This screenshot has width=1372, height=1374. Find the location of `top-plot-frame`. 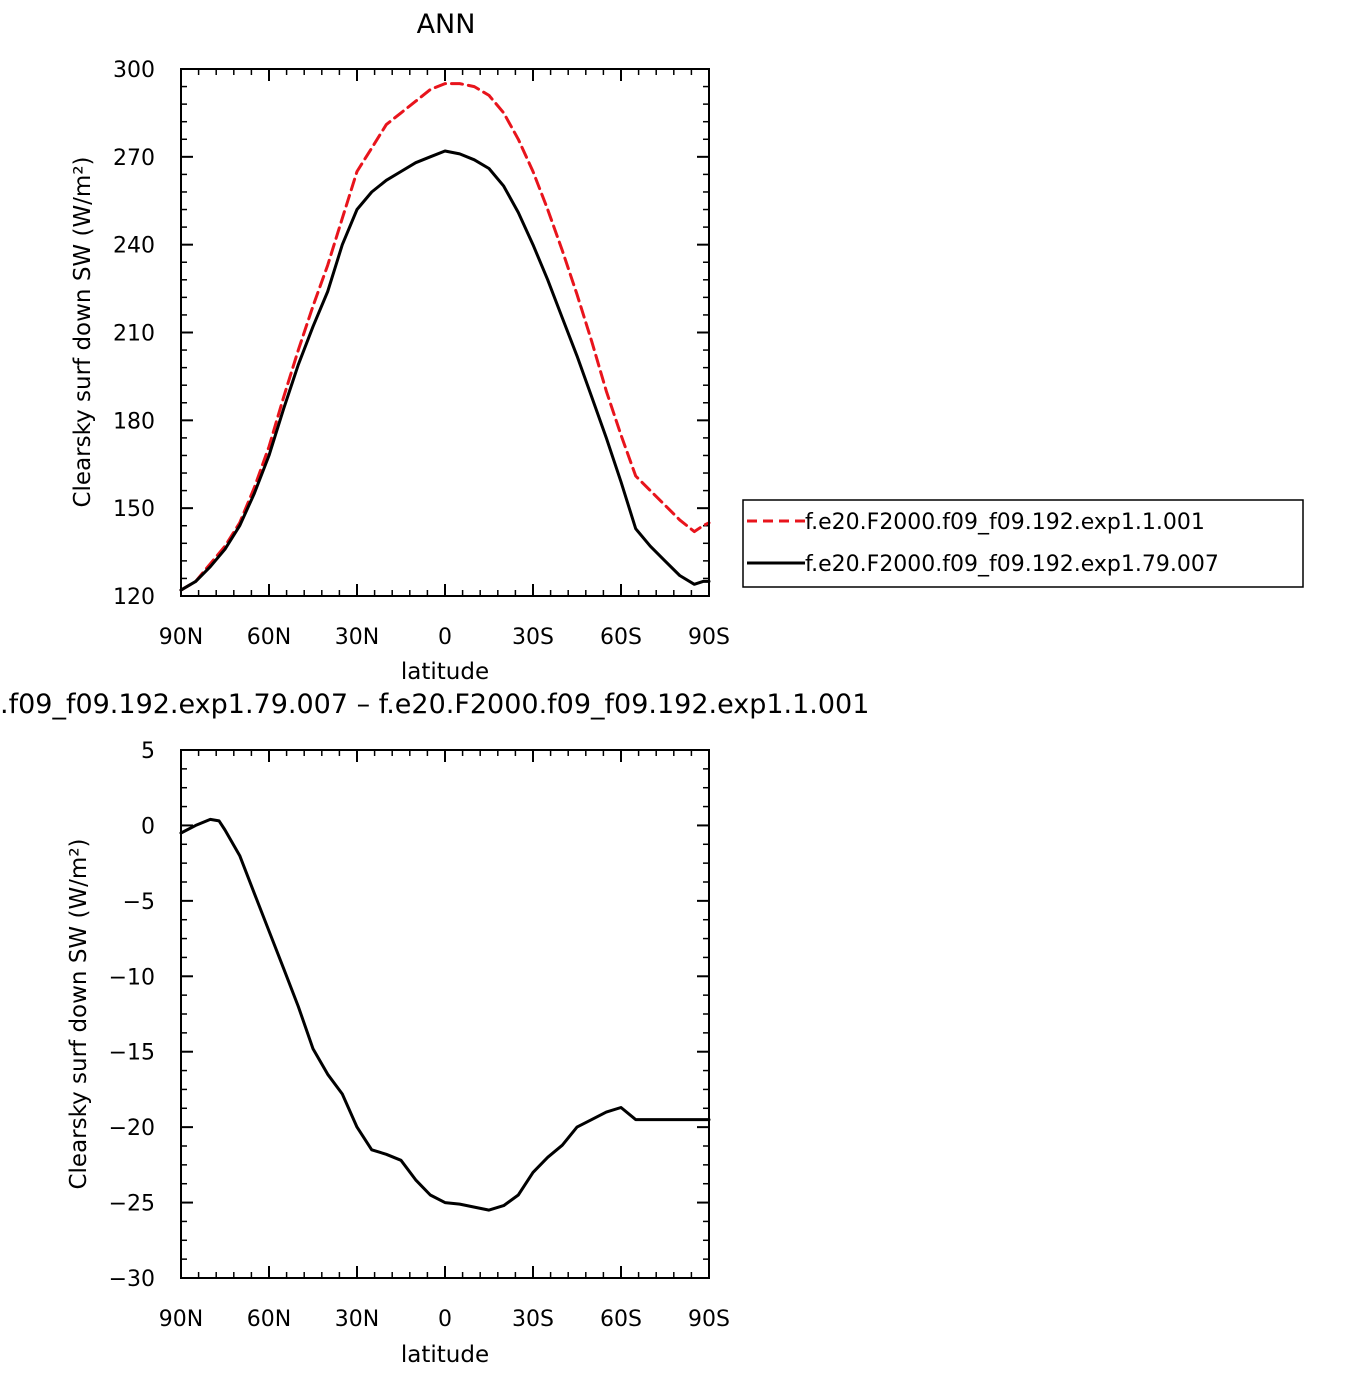

top-plot-frame is located at coordinates (445, 332).